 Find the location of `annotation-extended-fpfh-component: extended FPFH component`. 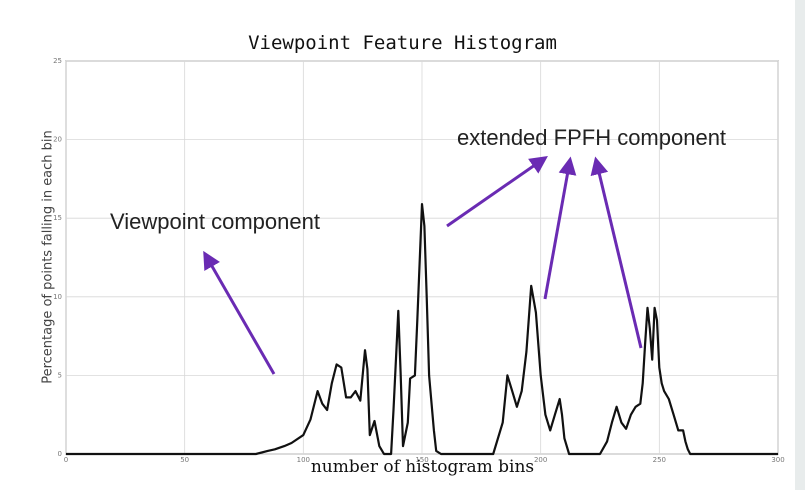

annotation-extended-fpfh-component: extended FPFH component is located at coordinates (591, 137).